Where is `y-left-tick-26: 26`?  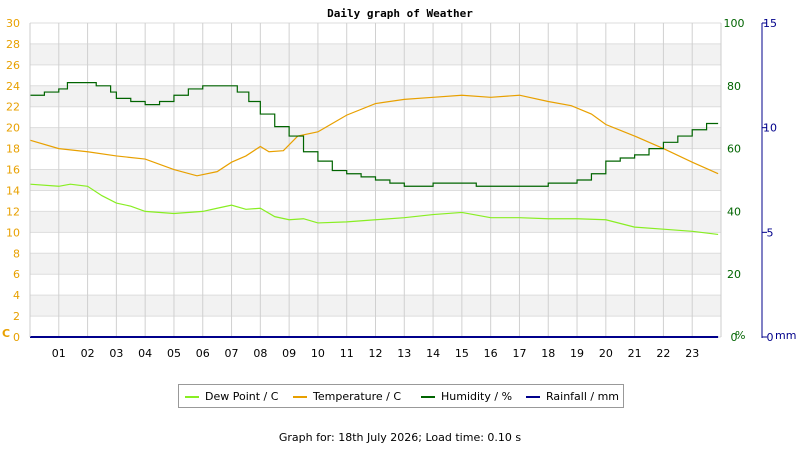 y-left-tick-26: 26 is located at coordinates (13, 65).